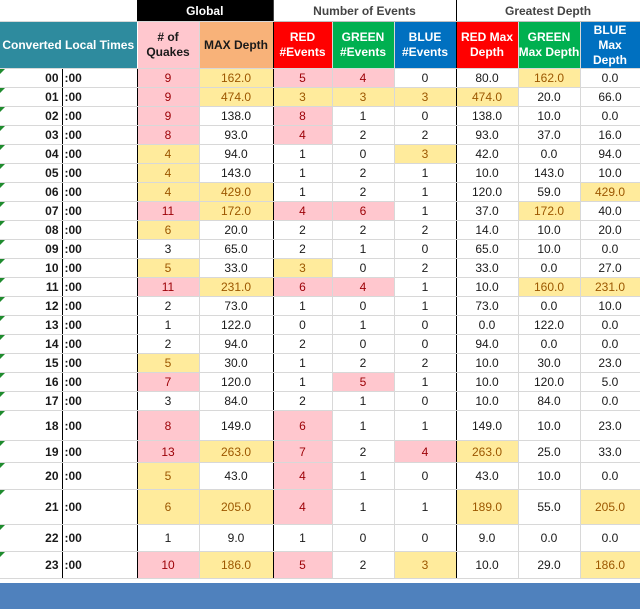 The height and width of the screenshot is (609, 640). What do you see at coordinates (236, 401) in the screenshot?
I see `max-depth-cell: 84.0` at bounding box center [236, 401].